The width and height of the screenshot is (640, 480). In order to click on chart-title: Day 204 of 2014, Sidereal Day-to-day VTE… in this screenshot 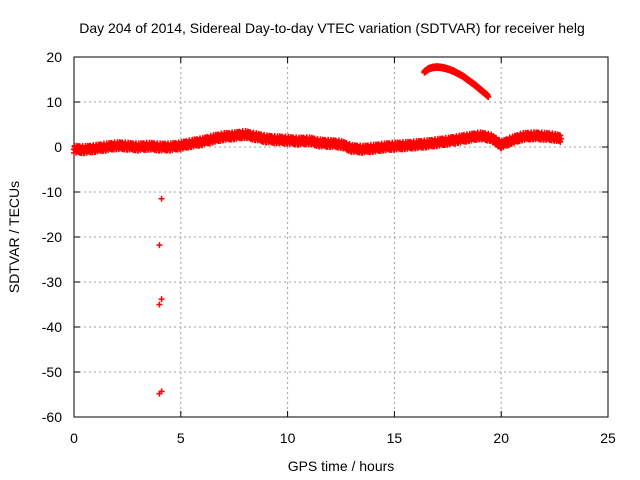, I will do `click(332, 28)`.